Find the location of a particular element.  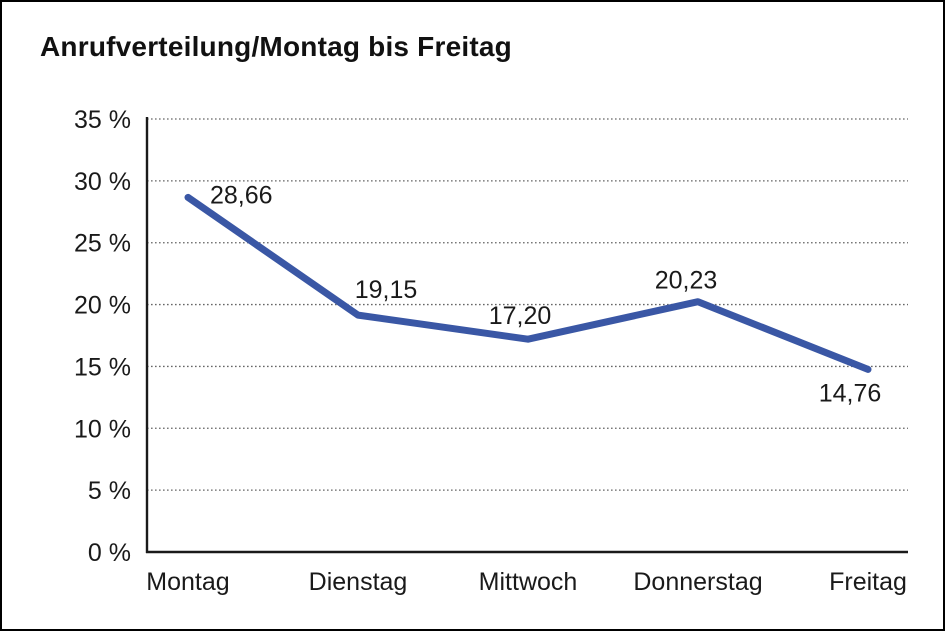

x-axis-label: Dienstag is located at coordinates (358, 582).